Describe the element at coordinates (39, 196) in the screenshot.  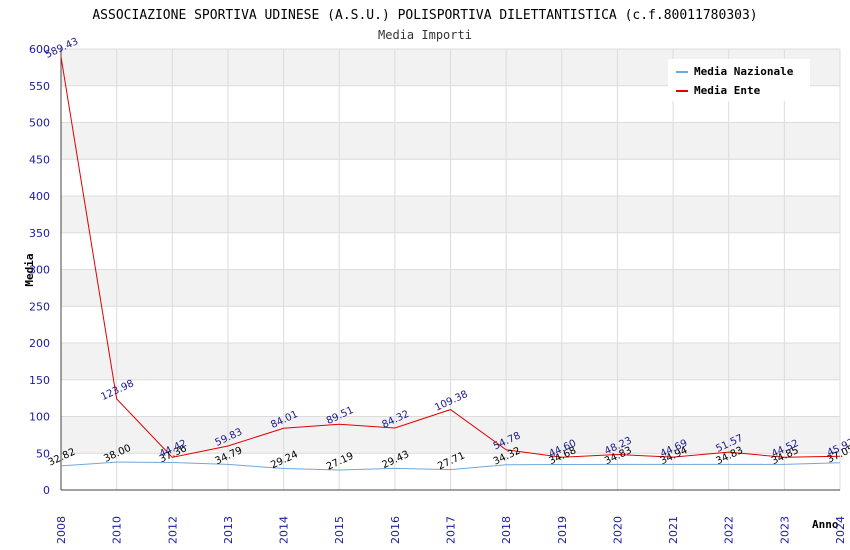
I see `y-tick-label: 400` at that location.